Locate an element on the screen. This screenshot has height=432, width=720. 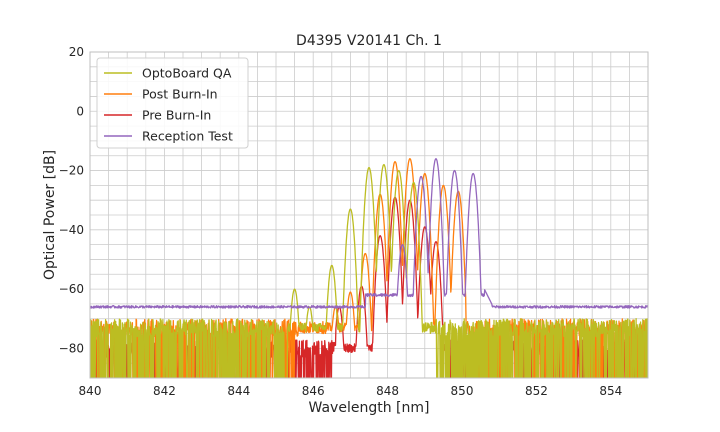
y-axis-label: Optical Power [dB] is located at coordinates (50, 215).